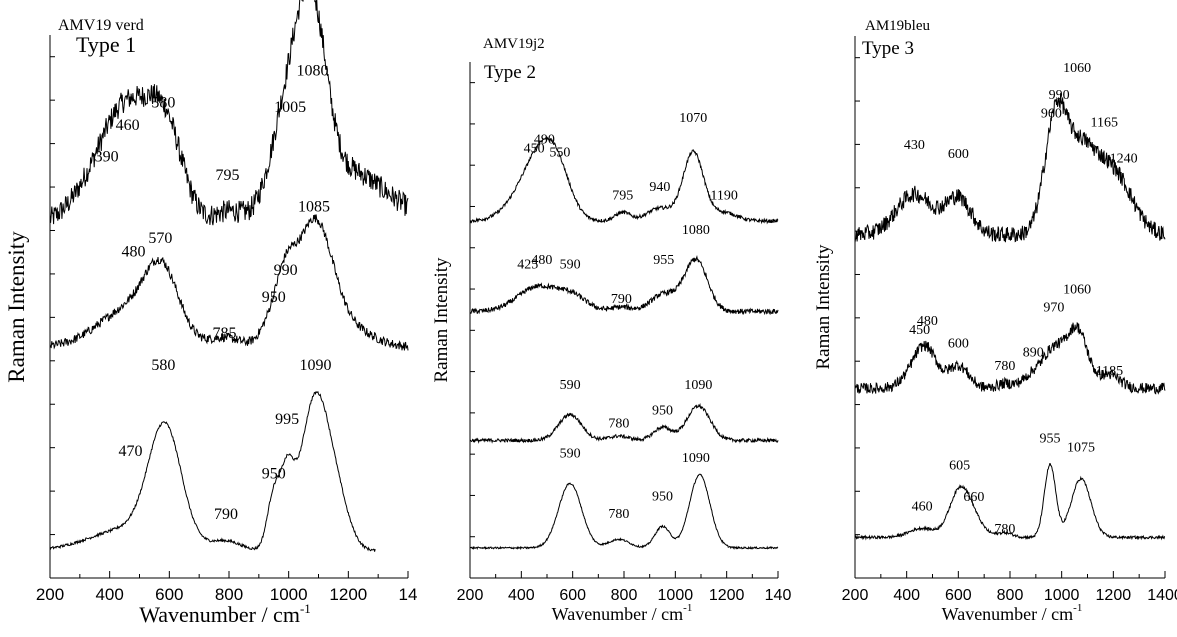  I want to click on peak-label: 470, so click(131, 451).